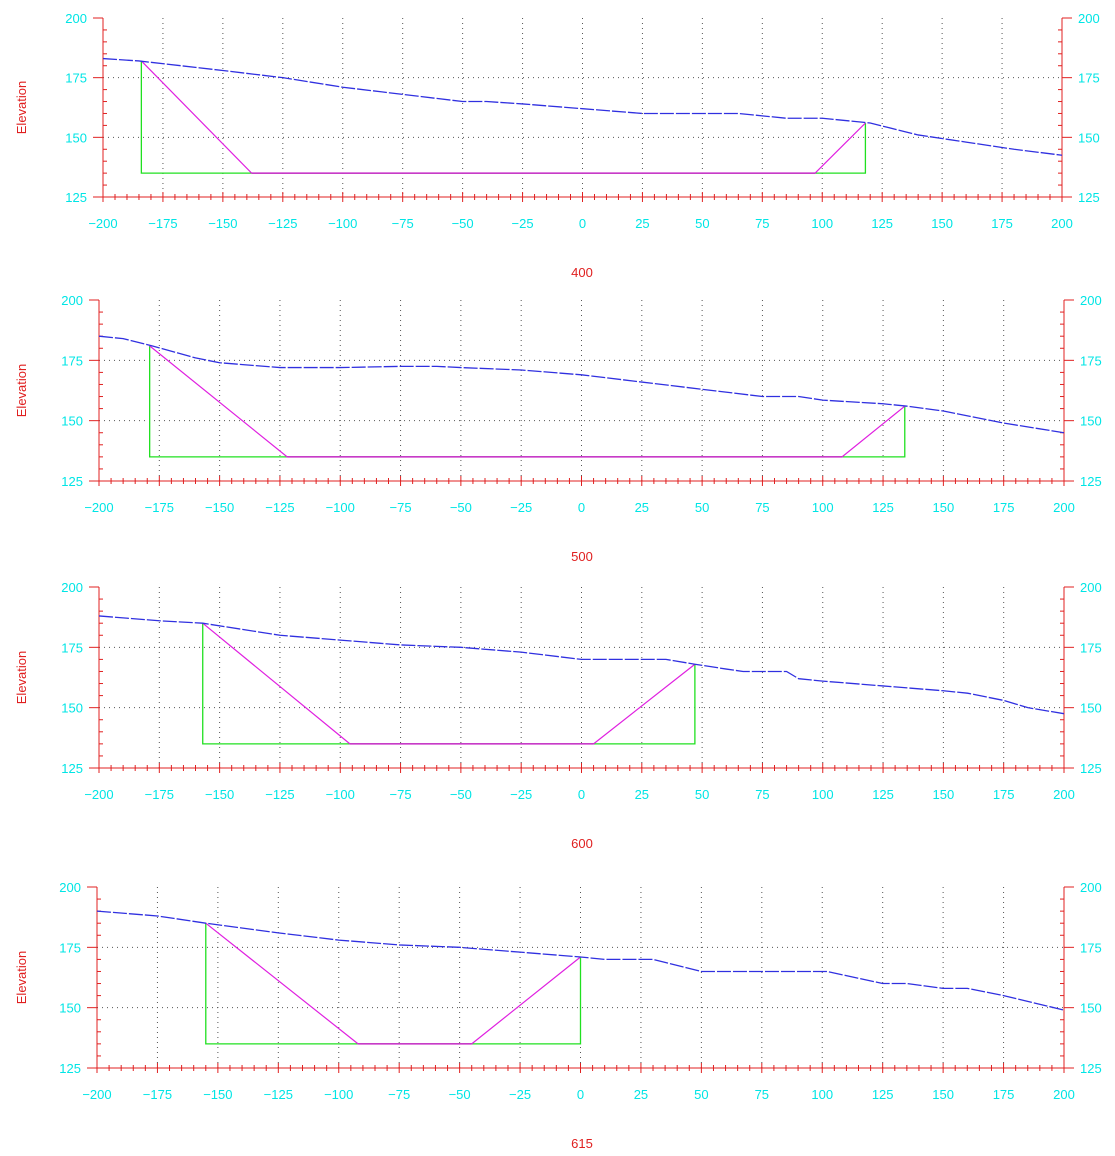  What do you see at coordinates (582, 556) in the screenshot?
I see `panel-title: 500` at bounding box center [582, 556].